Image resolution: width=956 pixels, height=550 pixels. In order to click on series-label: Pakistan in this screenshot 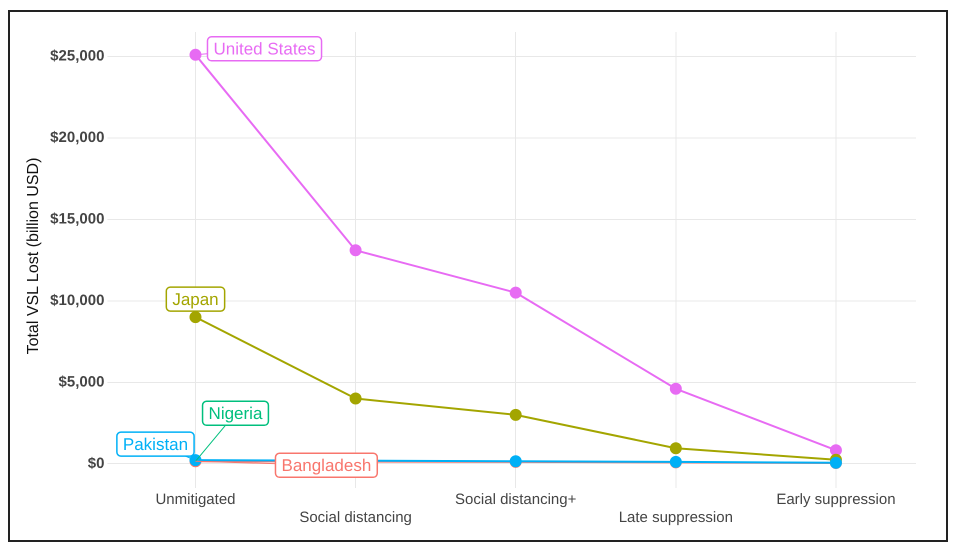, I will do `click(155, 444)`.